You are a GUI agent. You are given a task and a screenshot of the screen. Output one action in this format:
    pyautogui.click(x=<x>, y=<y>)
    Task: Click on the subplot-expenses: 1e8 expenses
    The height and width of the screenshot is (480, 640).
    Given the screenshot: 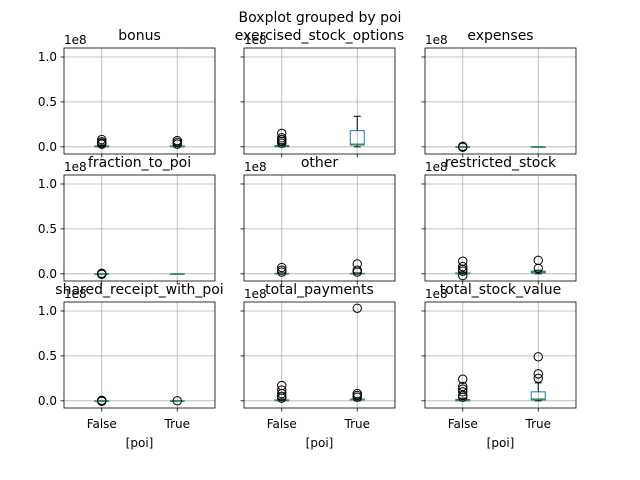 What is the action you would take?
    pyautogui.click(x=499, y=93)
    